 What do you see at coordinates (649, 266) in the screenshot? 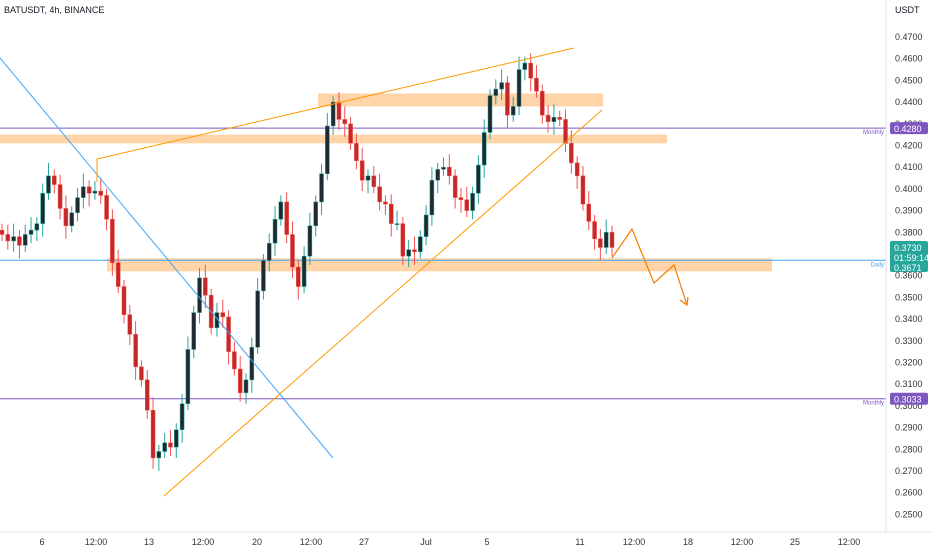
I see `projection-path` at bounding box center [649, 266].